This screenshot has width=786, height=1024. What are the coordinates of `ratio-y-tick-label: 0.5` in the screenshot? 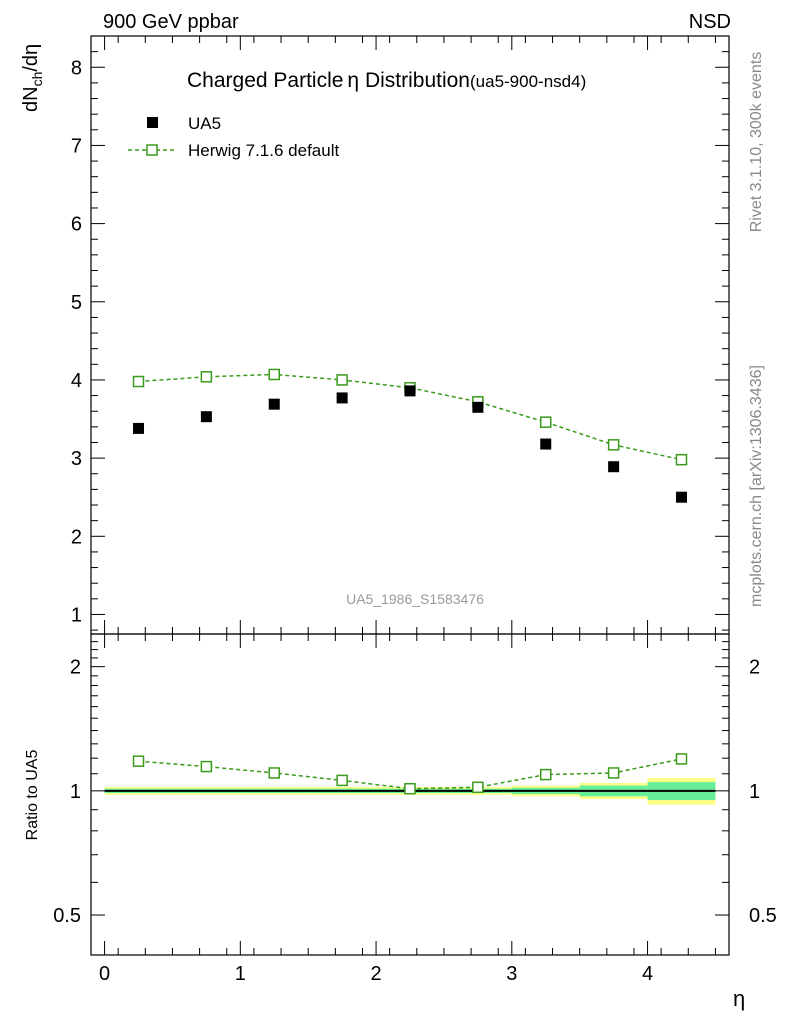 It's located at (67, 916).